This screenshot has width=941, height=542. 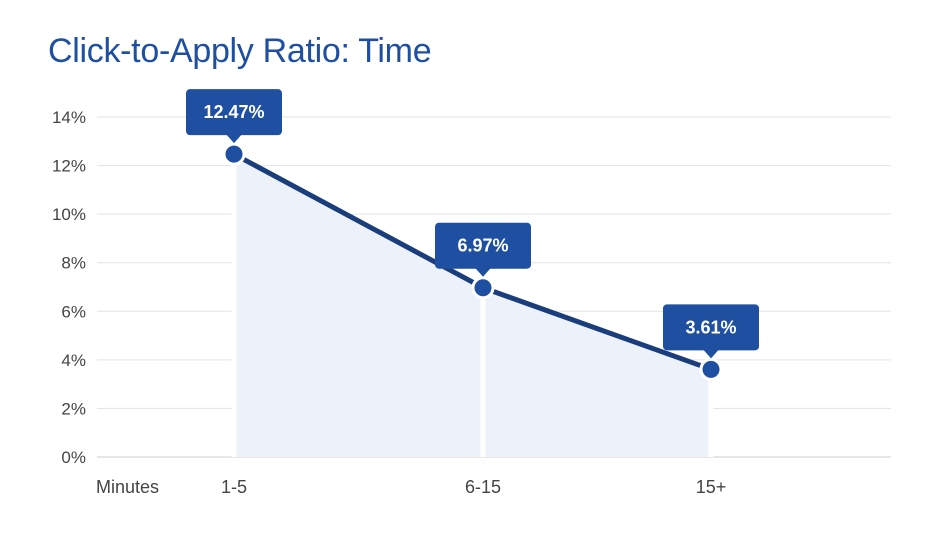 I want to click on y-tick-label: 4%, so click(x=73, y=360).